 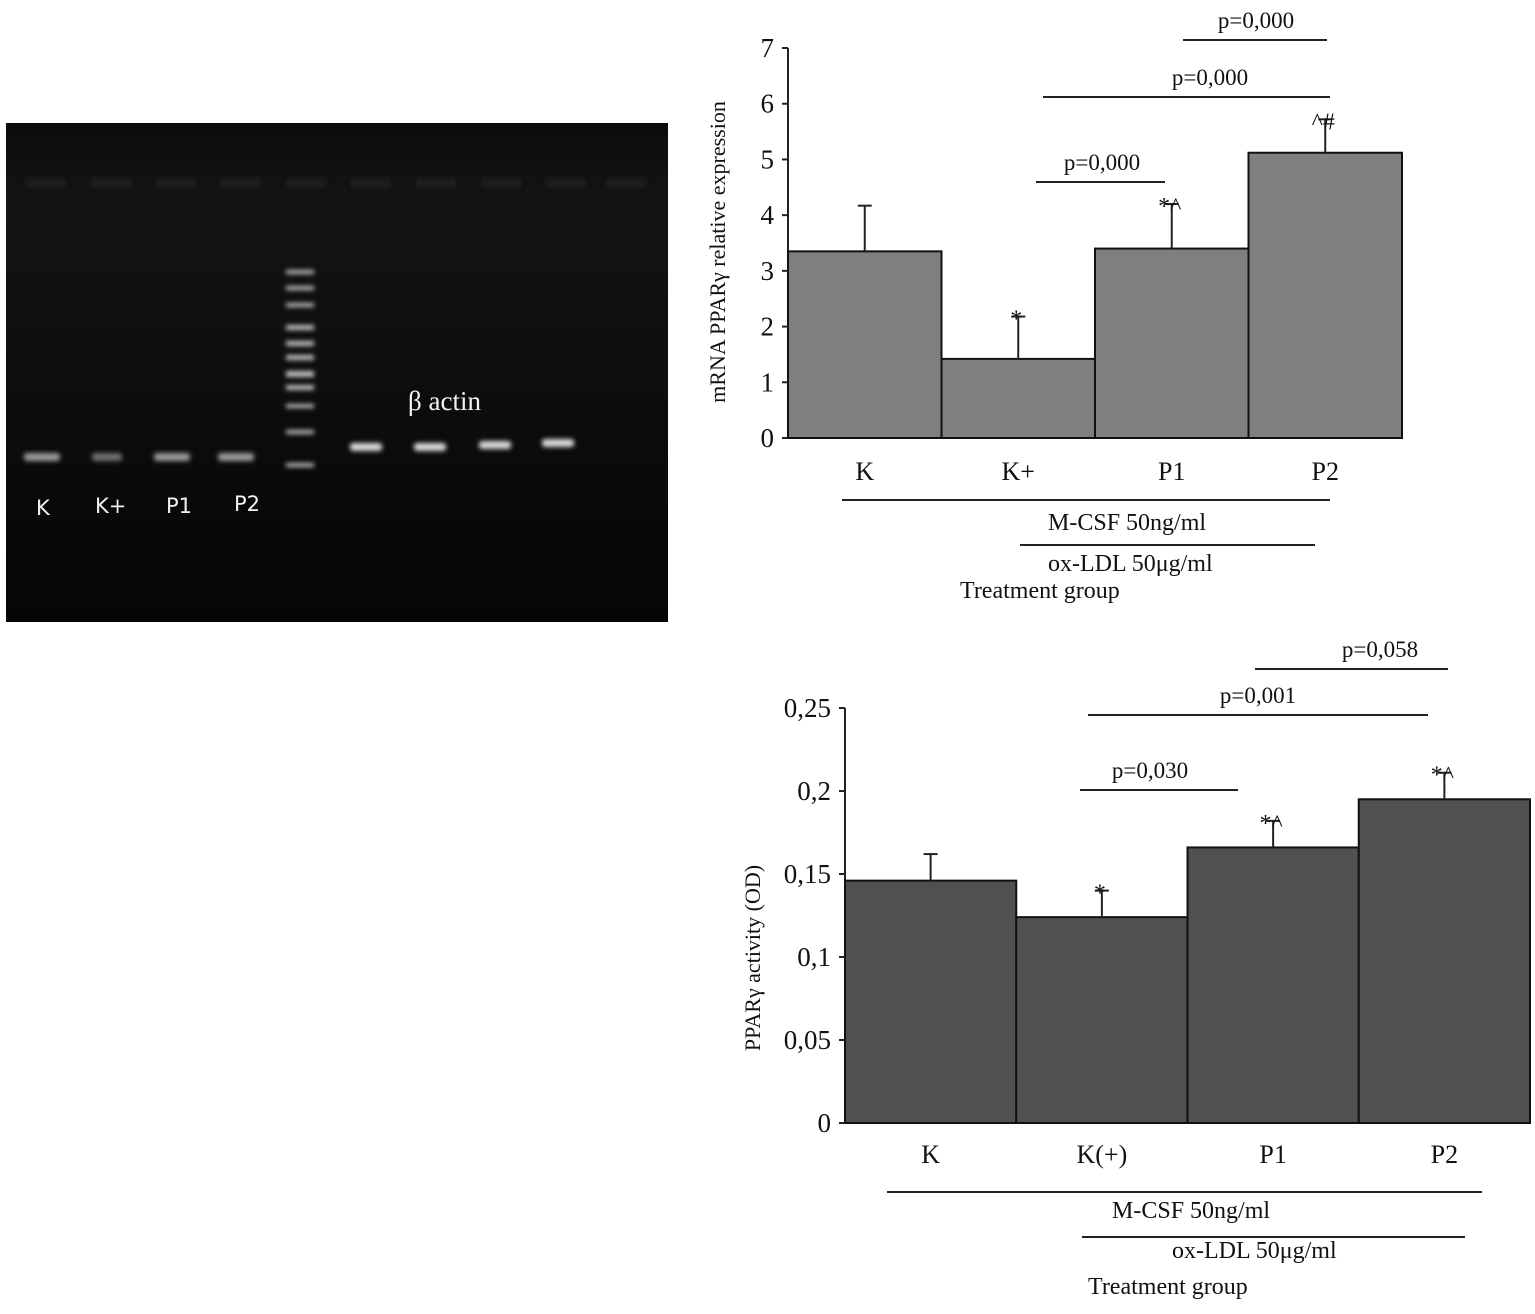 What do you see at coordinates (139, 457) in the screenshot?
I see `gel-sample-bands` at bounding box center [139, 457].